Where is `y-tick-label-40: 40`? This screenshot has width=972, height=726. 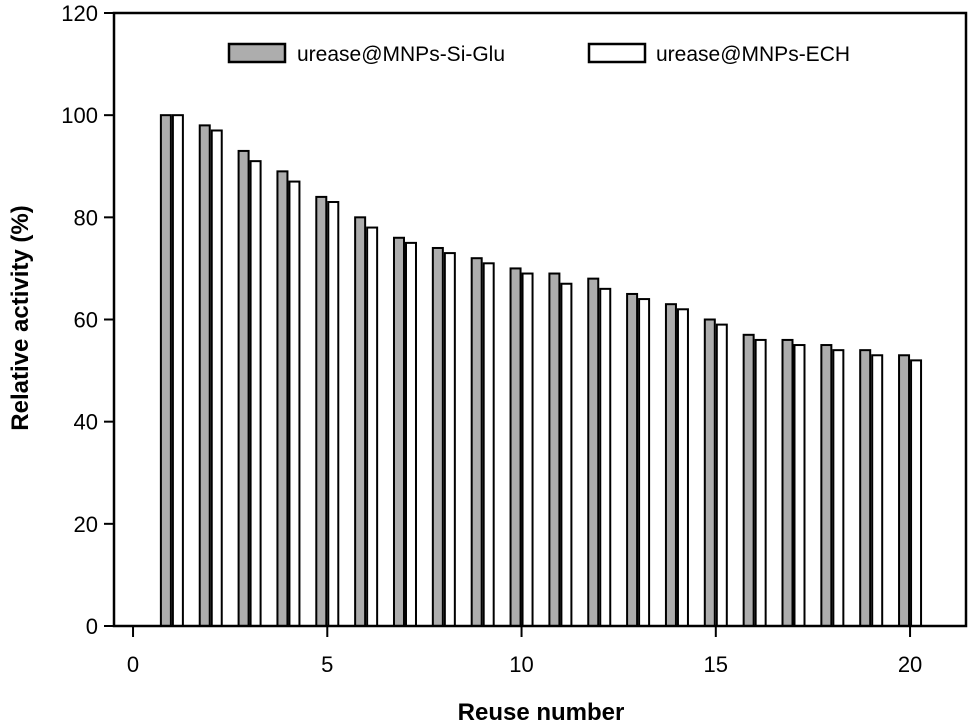 y-tick-label-40: 40 is located at coordinates (86, 422).